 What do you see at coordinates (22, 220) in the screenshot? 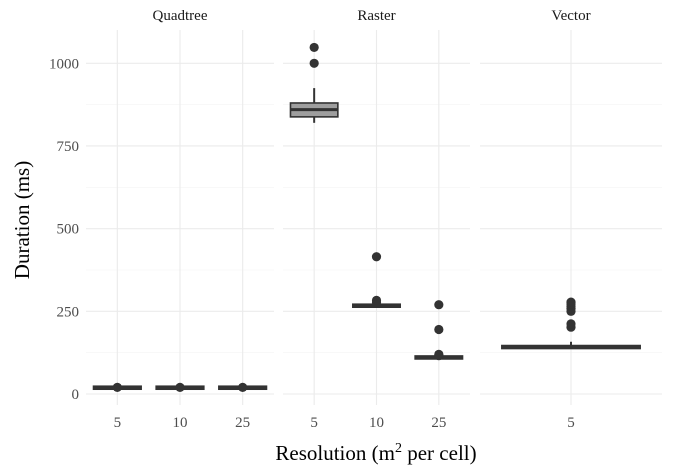
I see `y-axis-title: Duration (ms)` at bounding box center [22, 220].